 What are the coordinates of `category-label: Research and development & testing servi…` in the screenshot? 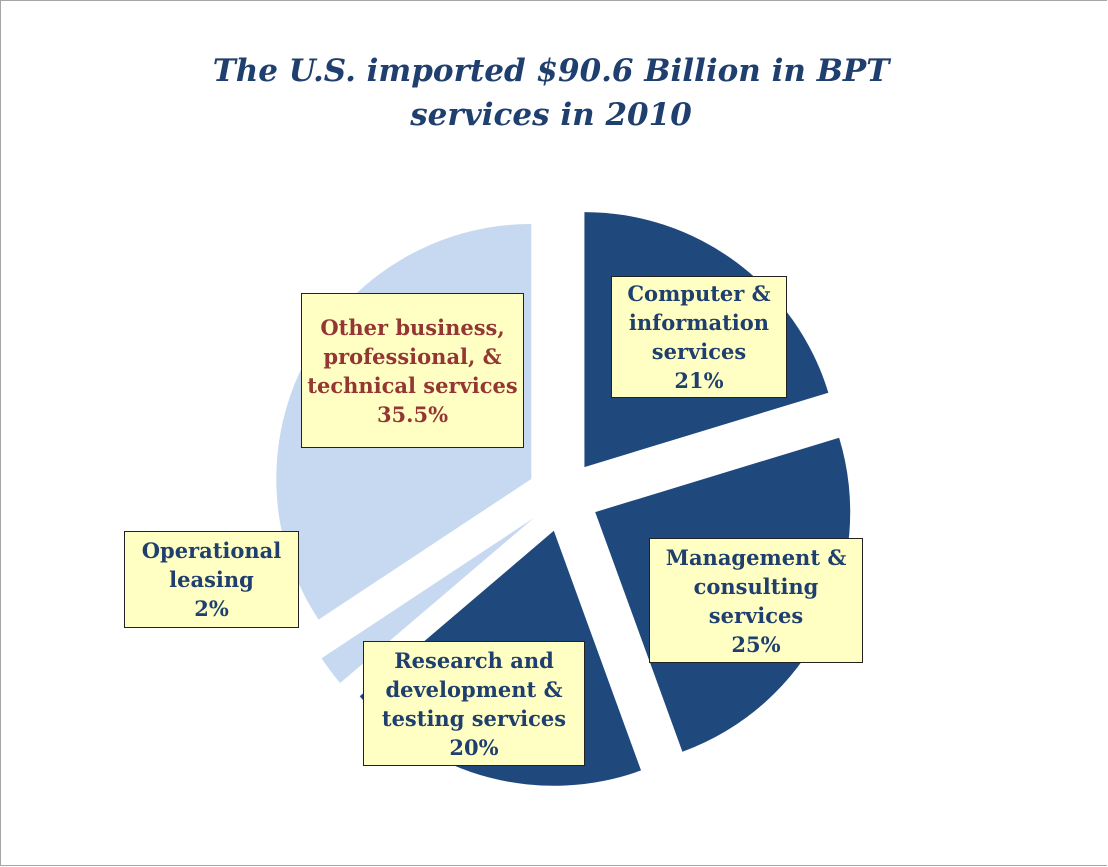 It's located at (474, 689).